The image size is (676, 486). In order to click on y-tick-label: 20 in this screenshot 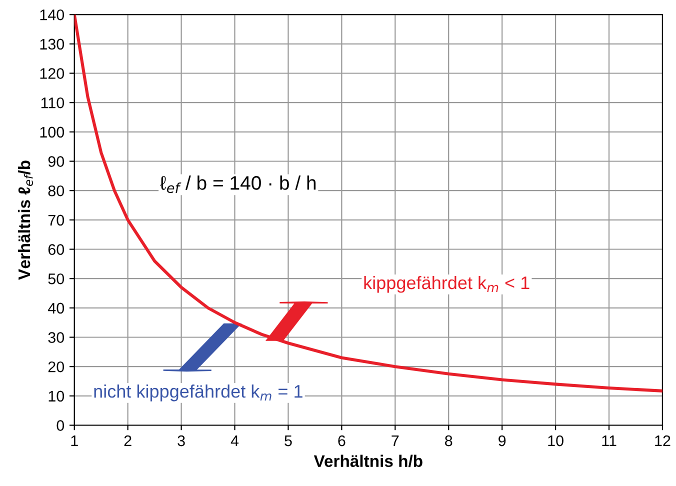, I will do `click(56, 366)`.